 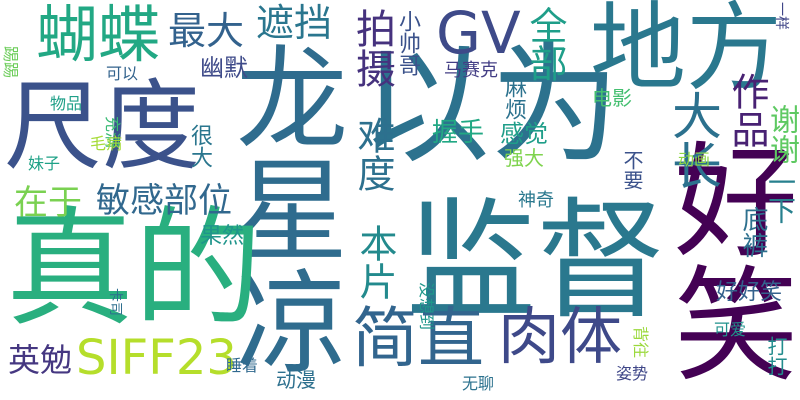 What do you see at coordinates (282, 208) in the screenshot?
I see `word-longxingliang: 龙星凉` at bounding box center [282, 208].